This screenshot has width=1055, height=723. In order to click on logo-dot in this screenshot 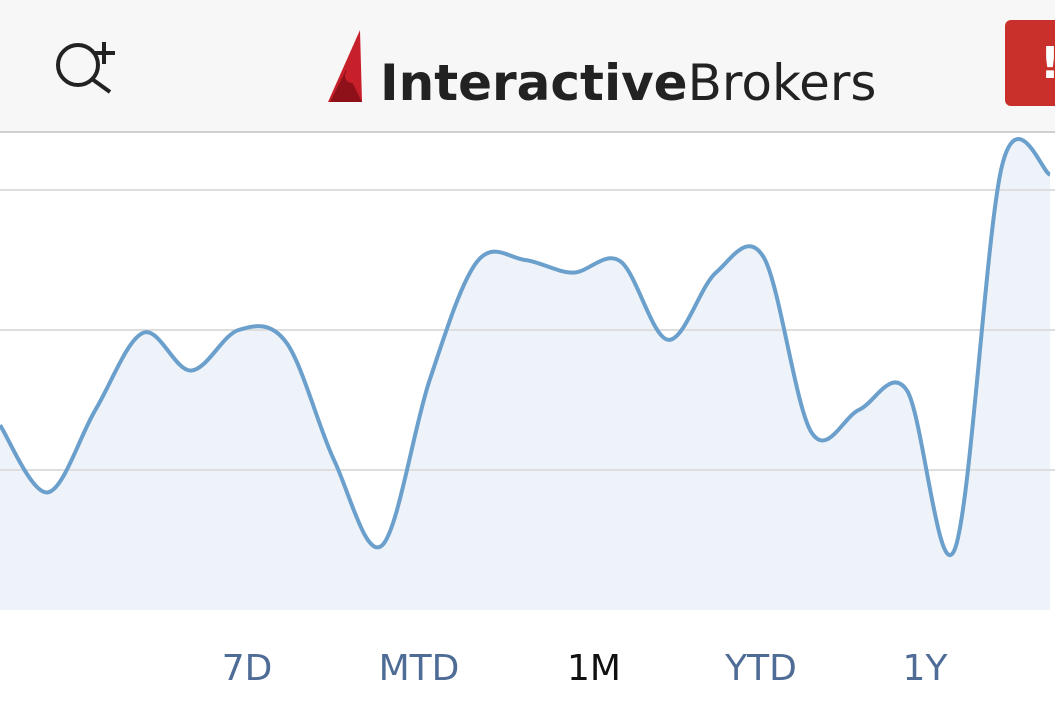, I will do `click(352, 76)`.